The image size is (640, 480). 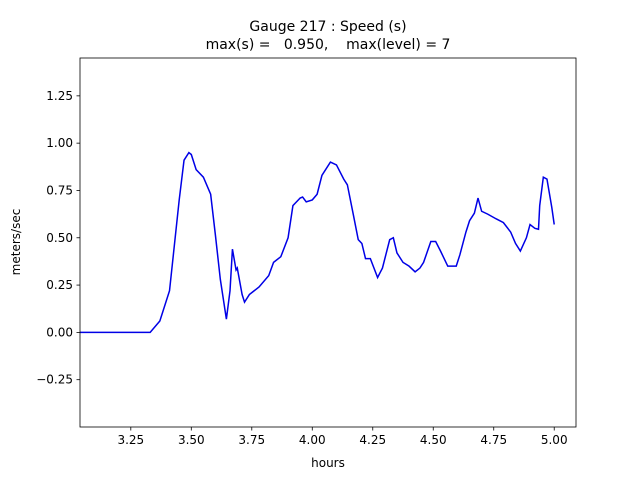 What do you see at coordinates (312, 440) in the screenshot?
I see `x-tick-label: 4.00` at bounding box center [312, 440].